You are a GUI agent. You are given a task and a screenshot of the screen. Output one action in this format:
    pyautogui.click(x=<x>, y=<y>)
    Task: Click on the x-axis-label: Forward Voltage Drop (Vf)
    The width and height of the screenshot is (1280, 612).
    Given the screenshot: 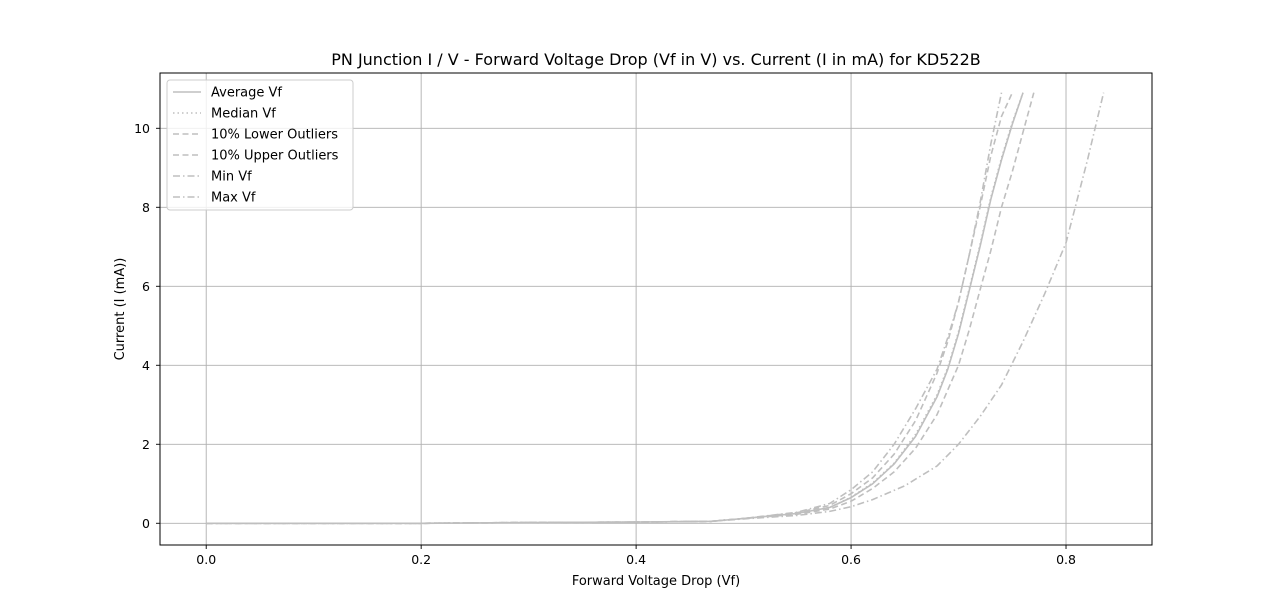 What is the action you would take?
    pyautogui.click(x=656, y=581)
    